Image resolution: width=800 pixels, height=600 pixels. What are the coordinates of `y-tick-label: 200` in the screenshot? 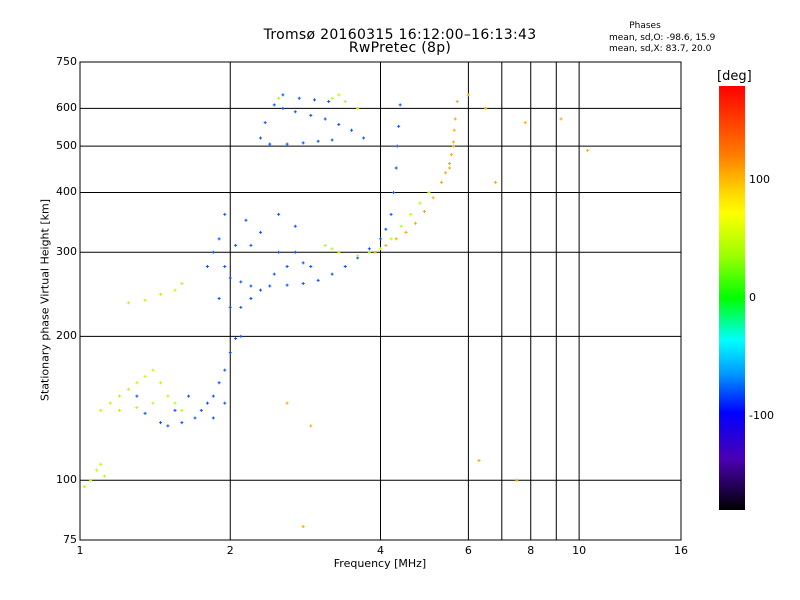 It's located at (66, 336).